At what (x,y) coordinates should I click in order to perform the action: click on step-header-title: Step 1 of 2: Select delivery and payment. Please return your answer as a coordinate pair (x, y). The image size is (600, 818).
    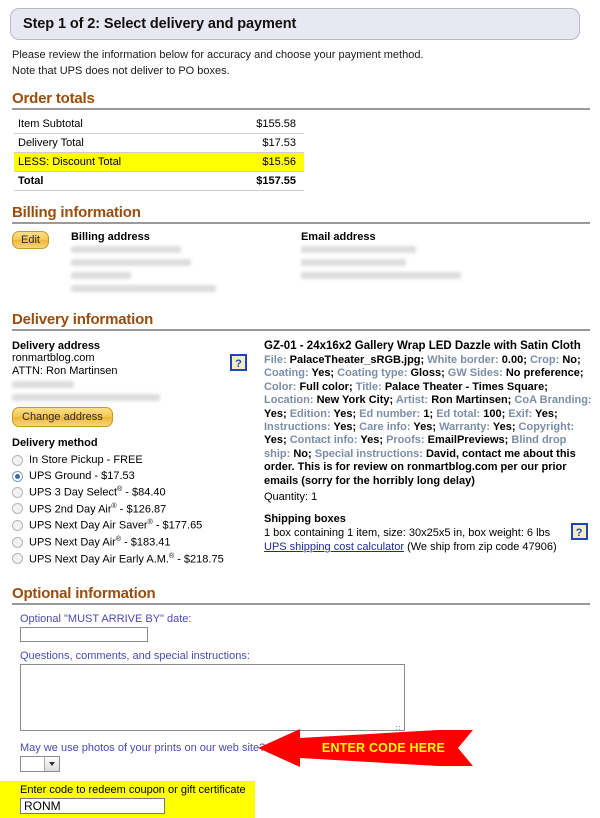
    Looking at the image, I should click on (160, 24).